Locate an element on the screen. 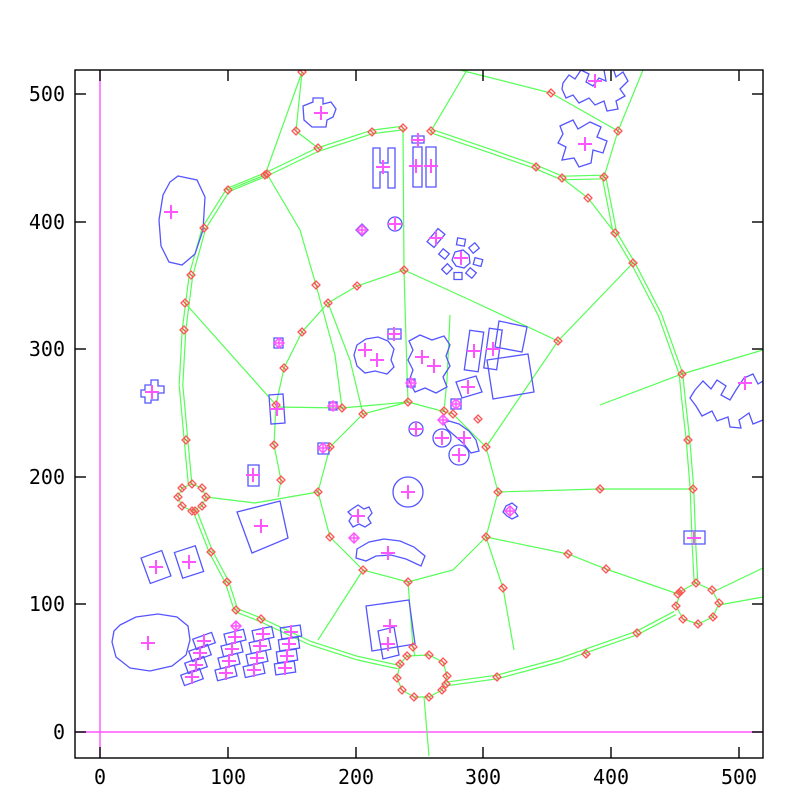  y-axis-tick-label: 0 is located at coordinates (59, 732).